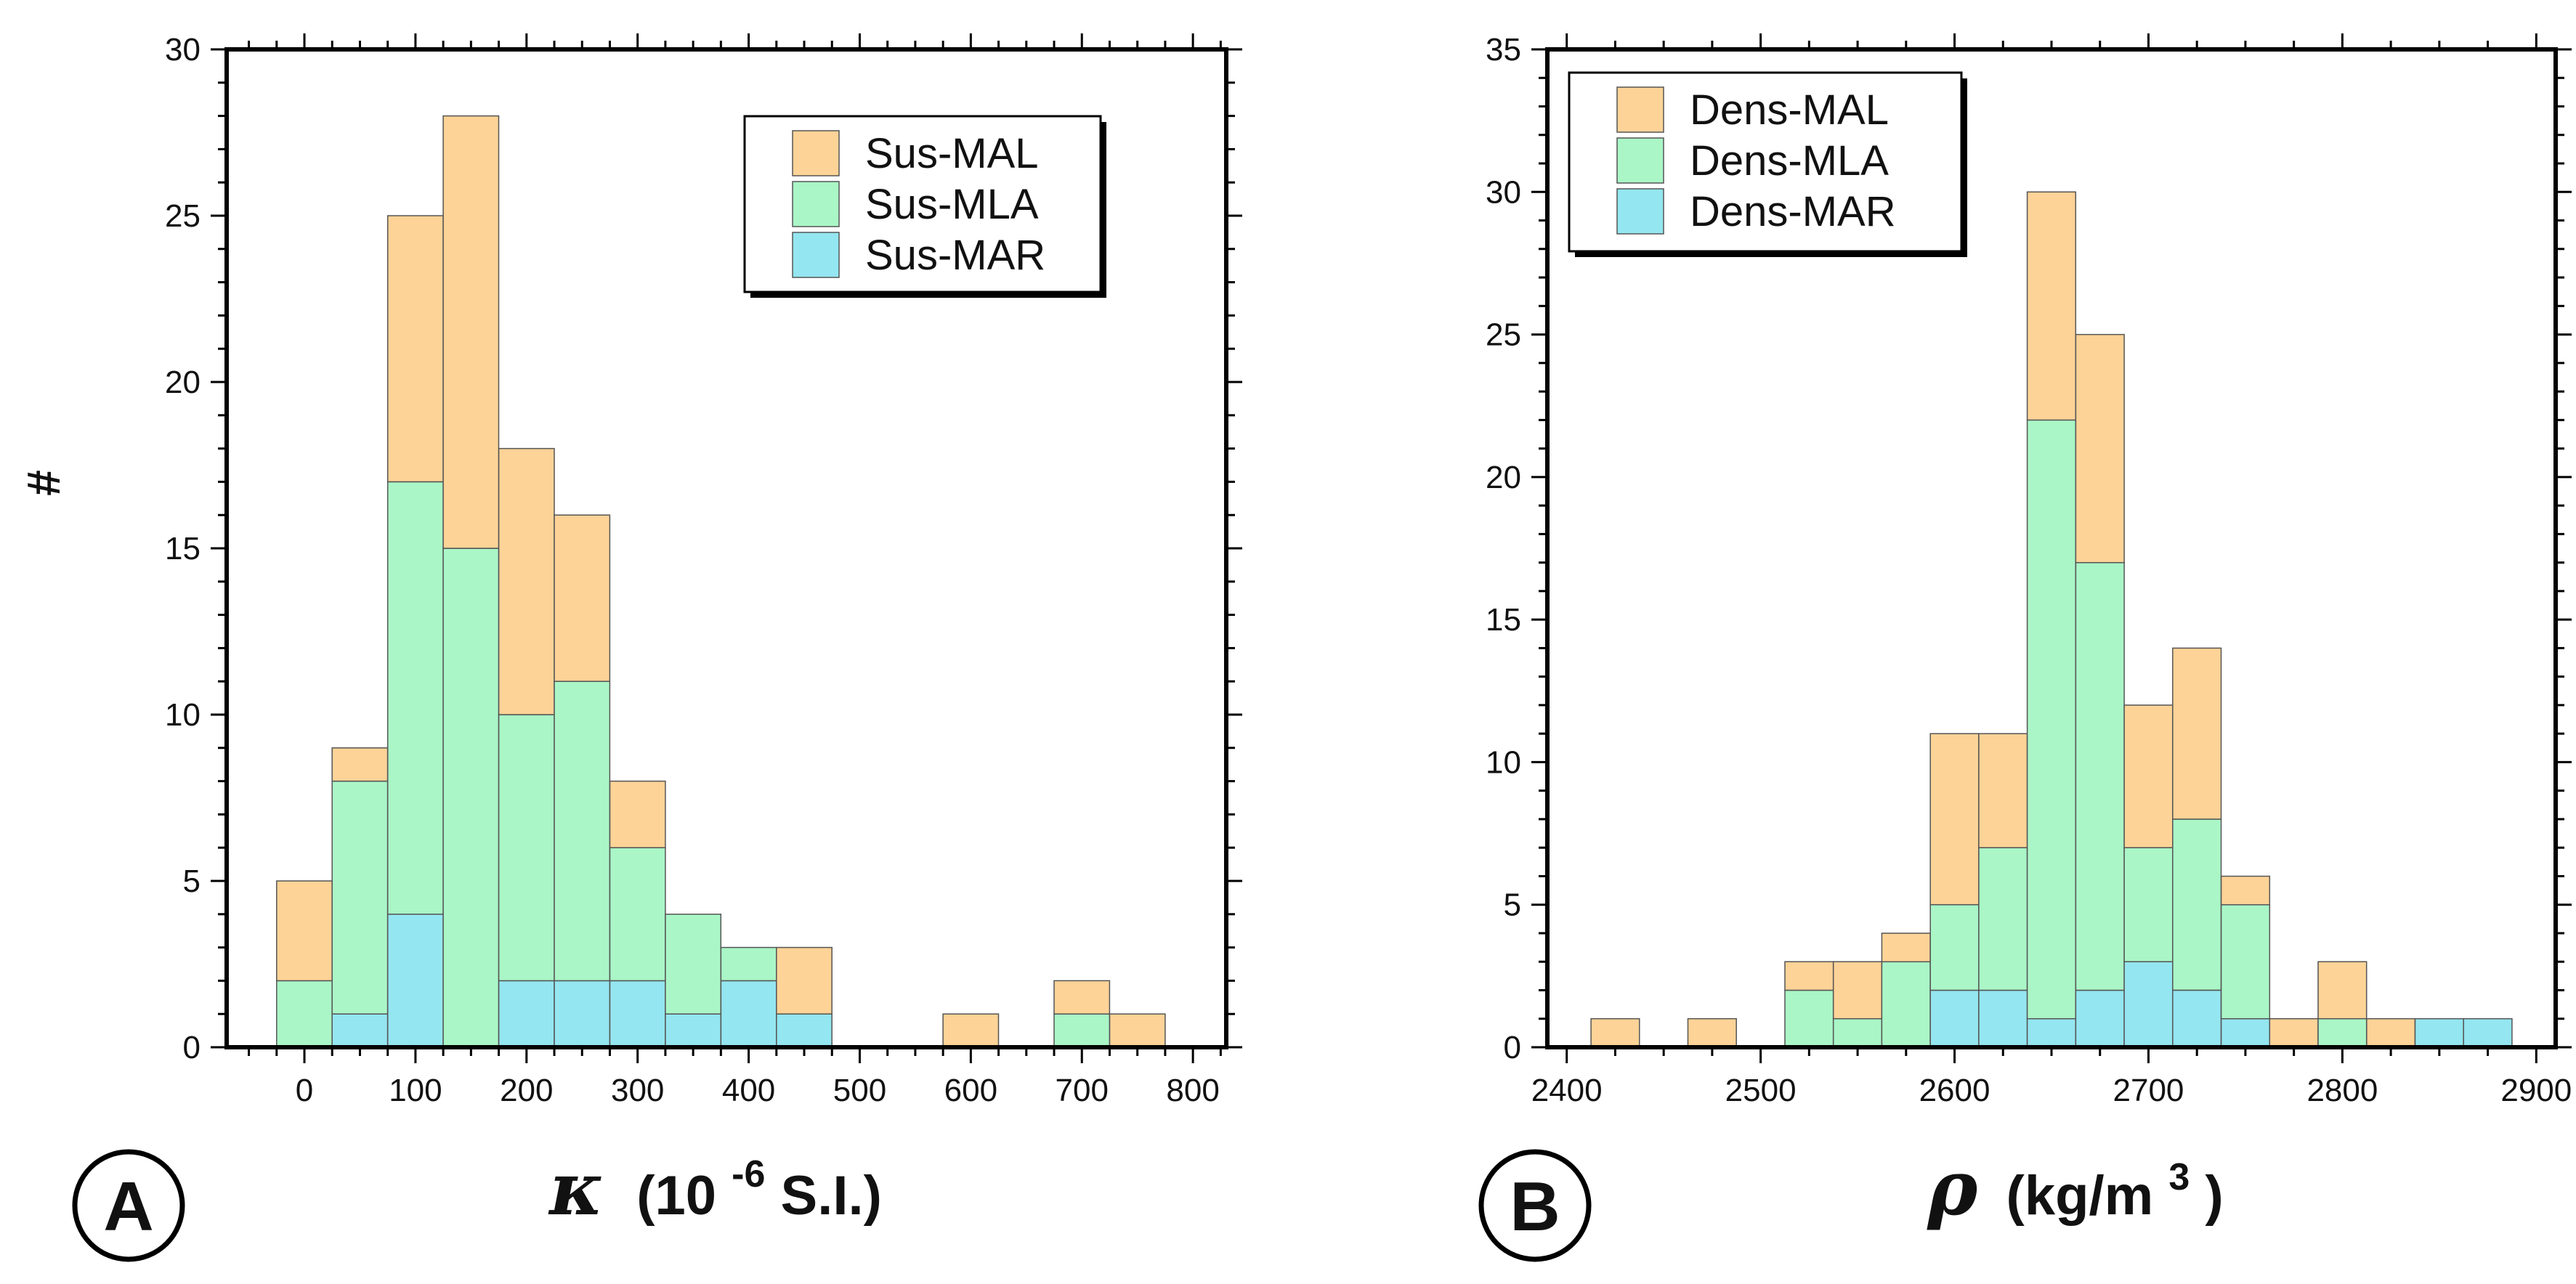  I want to click on xtick-label: 200, so click(526, 1090).